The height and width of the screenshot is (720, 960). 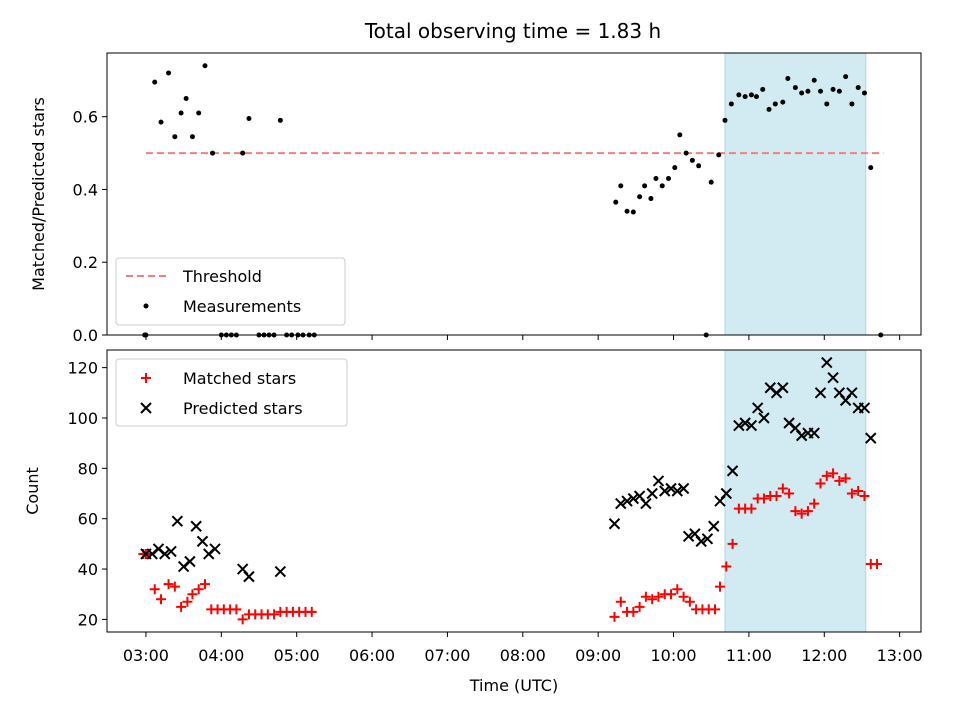 I want to click on y-tick-label: 0.6, so click(x=85, y=117).